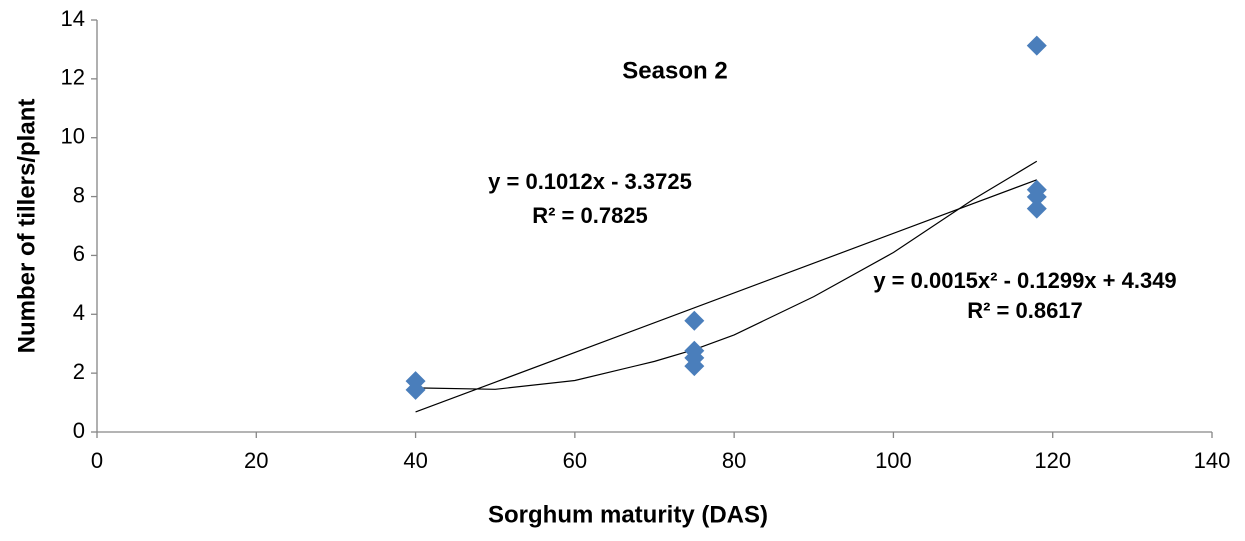 This screenshot has width=1245, height=541. I want to click on x-tick-label: 100, so click(893, 460).